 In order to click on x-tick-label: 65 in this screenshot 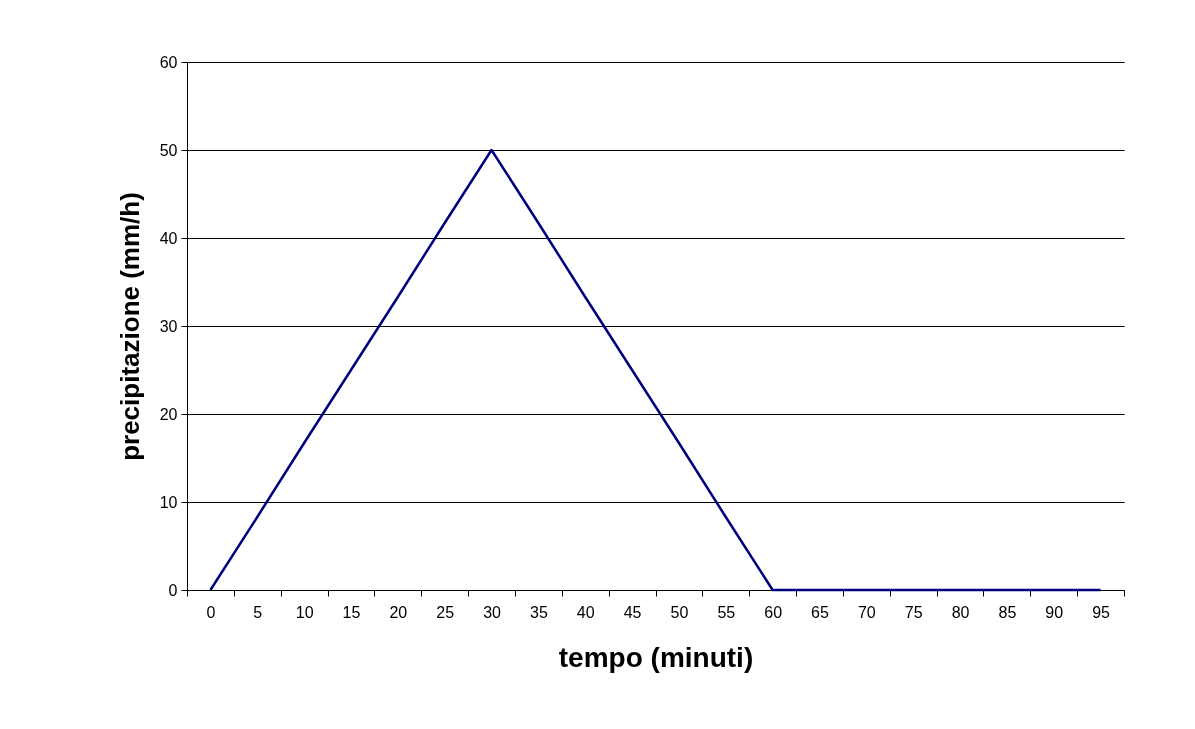, I will do `click(820, 612)`.